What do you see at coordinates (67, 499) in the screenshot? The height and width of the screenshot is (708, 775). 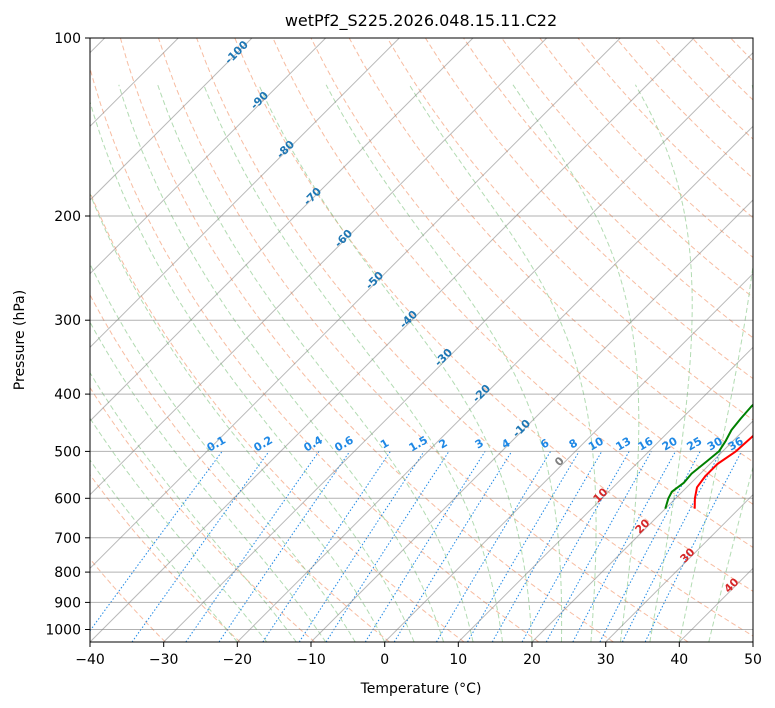 I see `y-tick-label: 600` at bounding box center [67, 499].